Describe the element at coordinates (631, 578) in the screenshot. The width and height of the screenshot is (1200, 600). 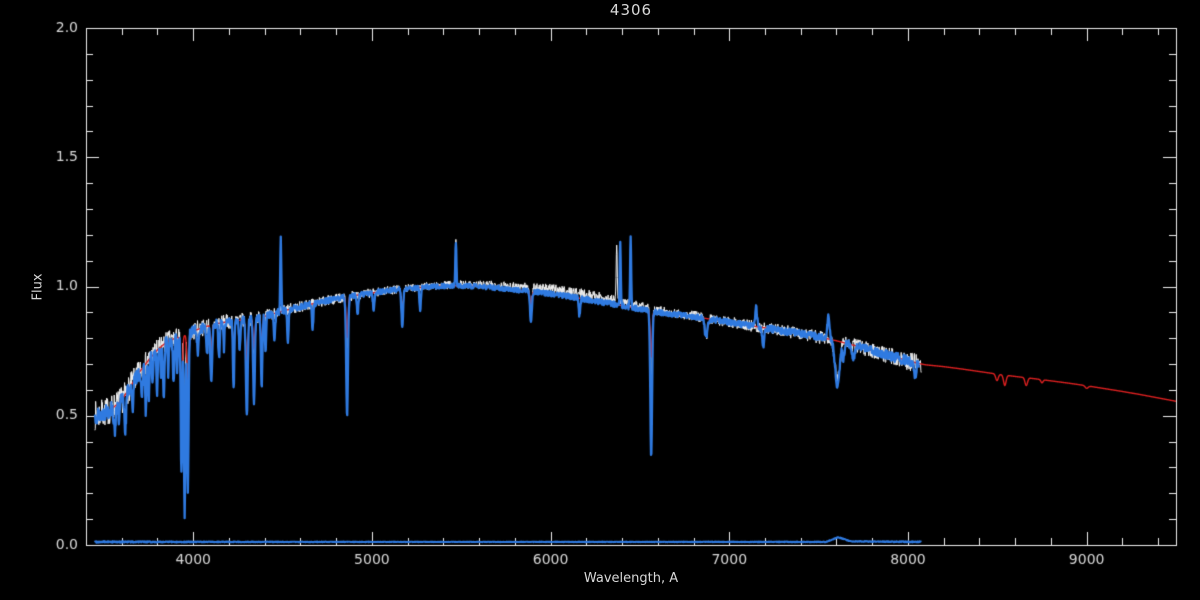
I see `x-axis-label: Wavelength, A` at that location.